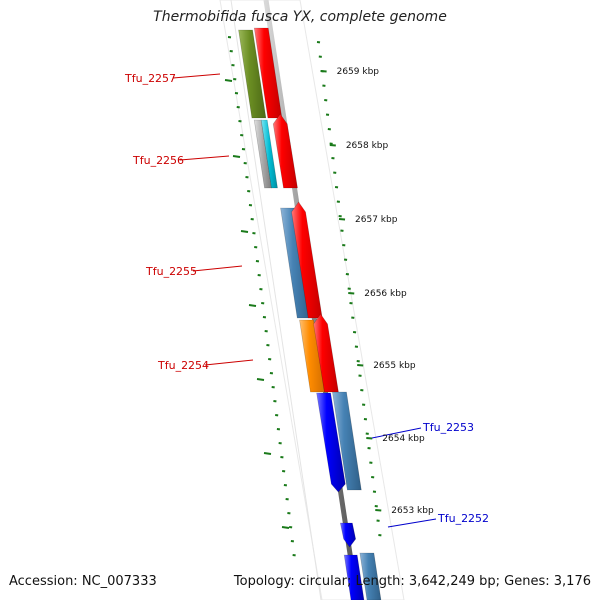 The image size is (600, 604). I want to click on gene-label: Tfu_2252, so click(463, 518).